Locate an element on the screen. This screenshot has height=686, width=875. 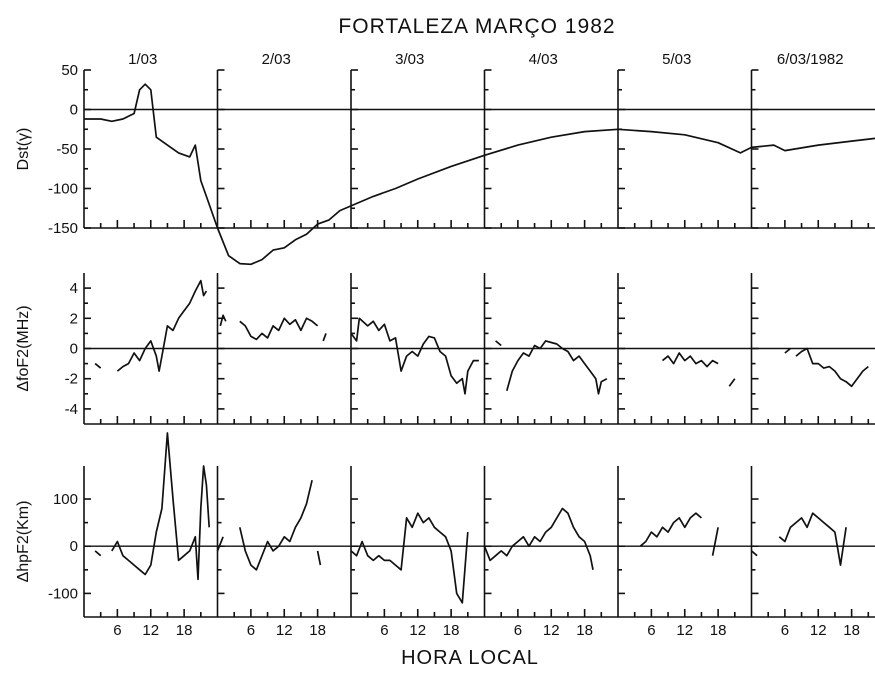
y-tick-label: 4 is located at coordinates (74, 288).